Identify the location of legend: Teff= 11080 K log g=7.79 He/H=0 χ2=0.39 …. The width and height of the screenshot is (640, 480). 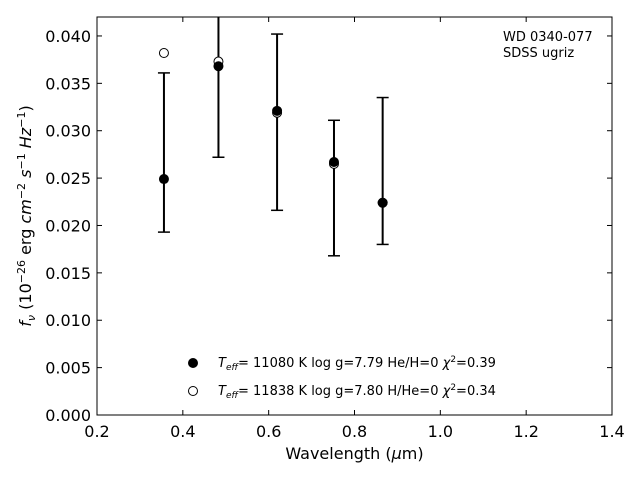
(342, 378).